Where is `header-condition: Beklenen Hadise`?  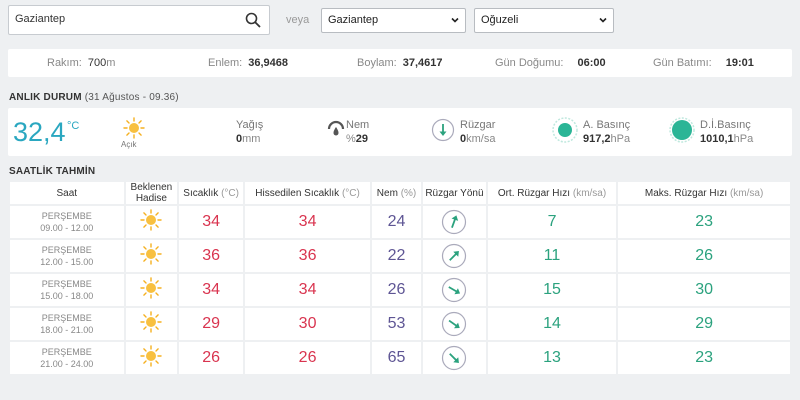
header-condition: Beklenen Hadise is located at coordinates (151, 193).